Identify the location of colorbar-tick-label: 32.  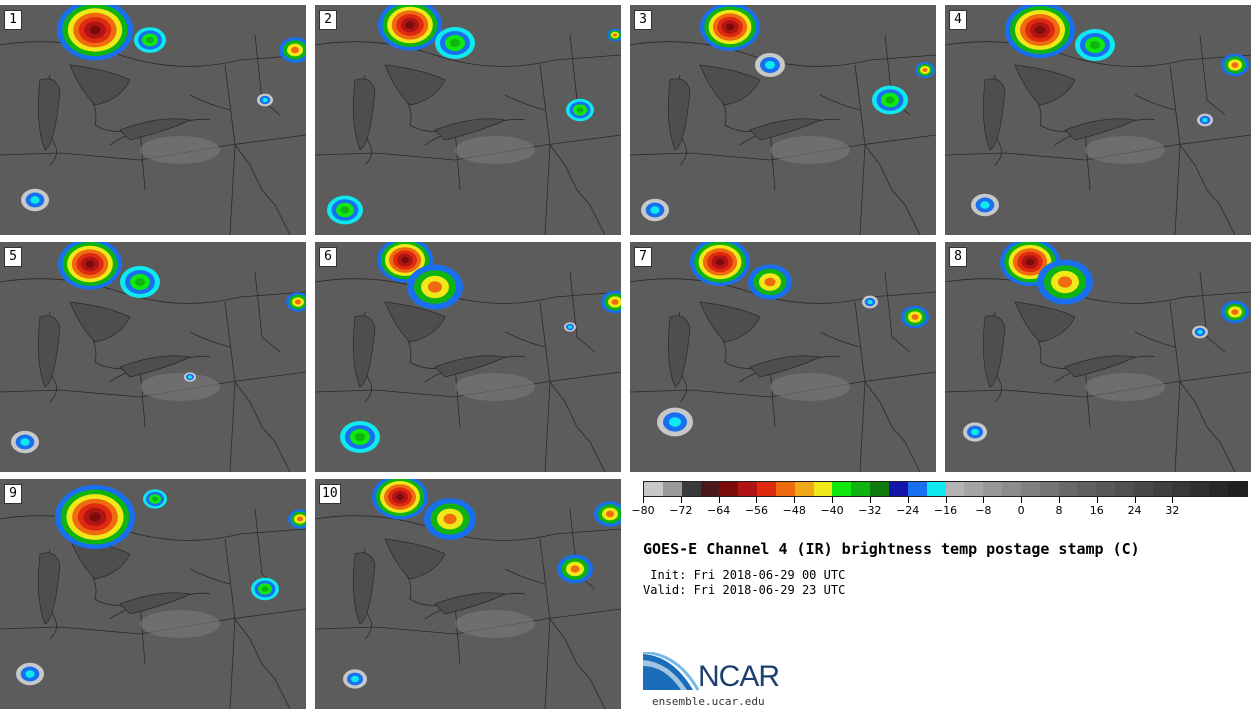
(1172, 510).